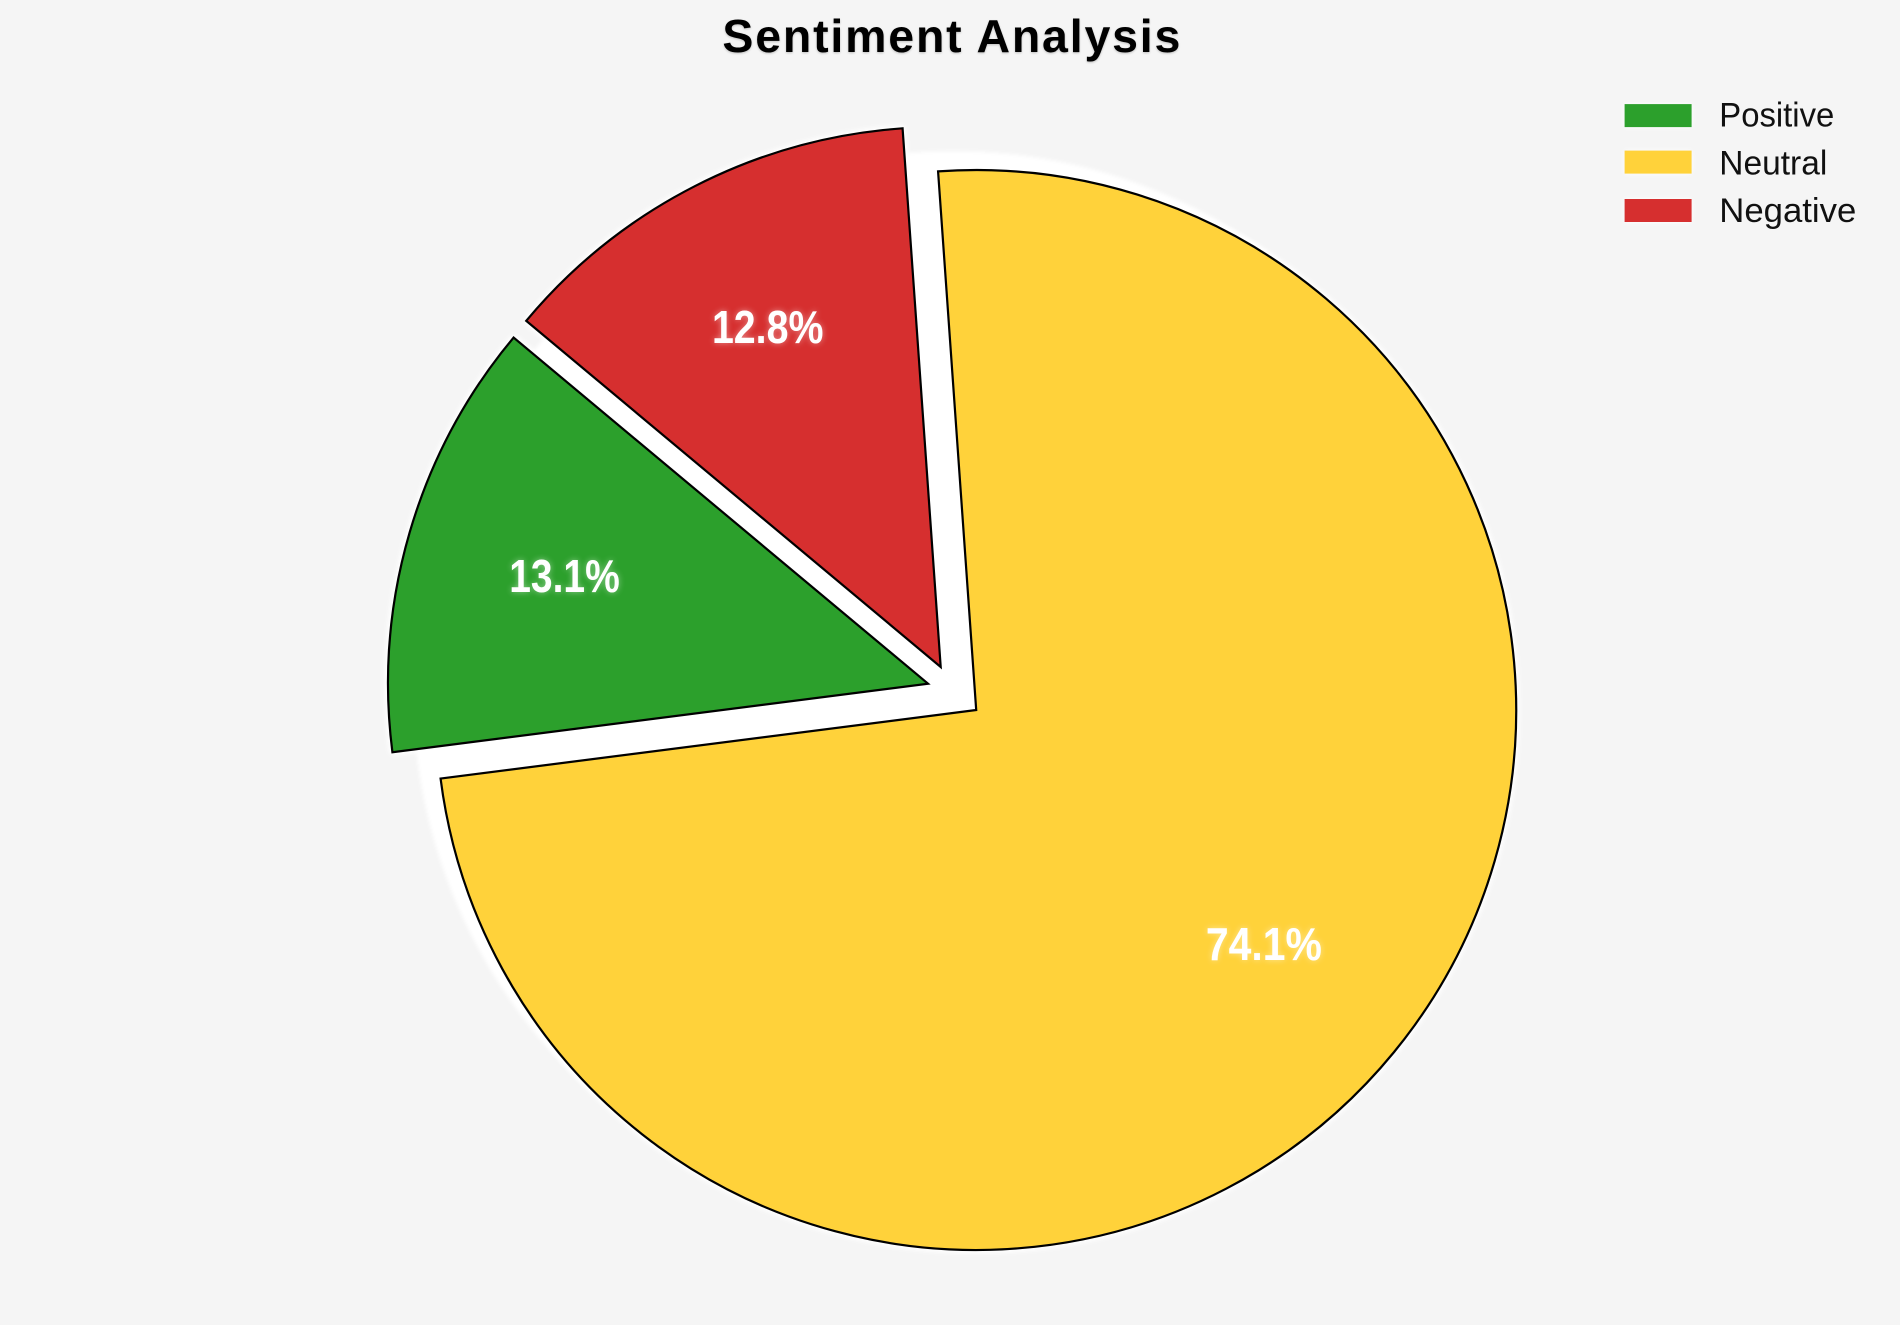 This screenshot has height=1325, width=1900. I want to click on svg-text: Negative, so click(1787, 211).